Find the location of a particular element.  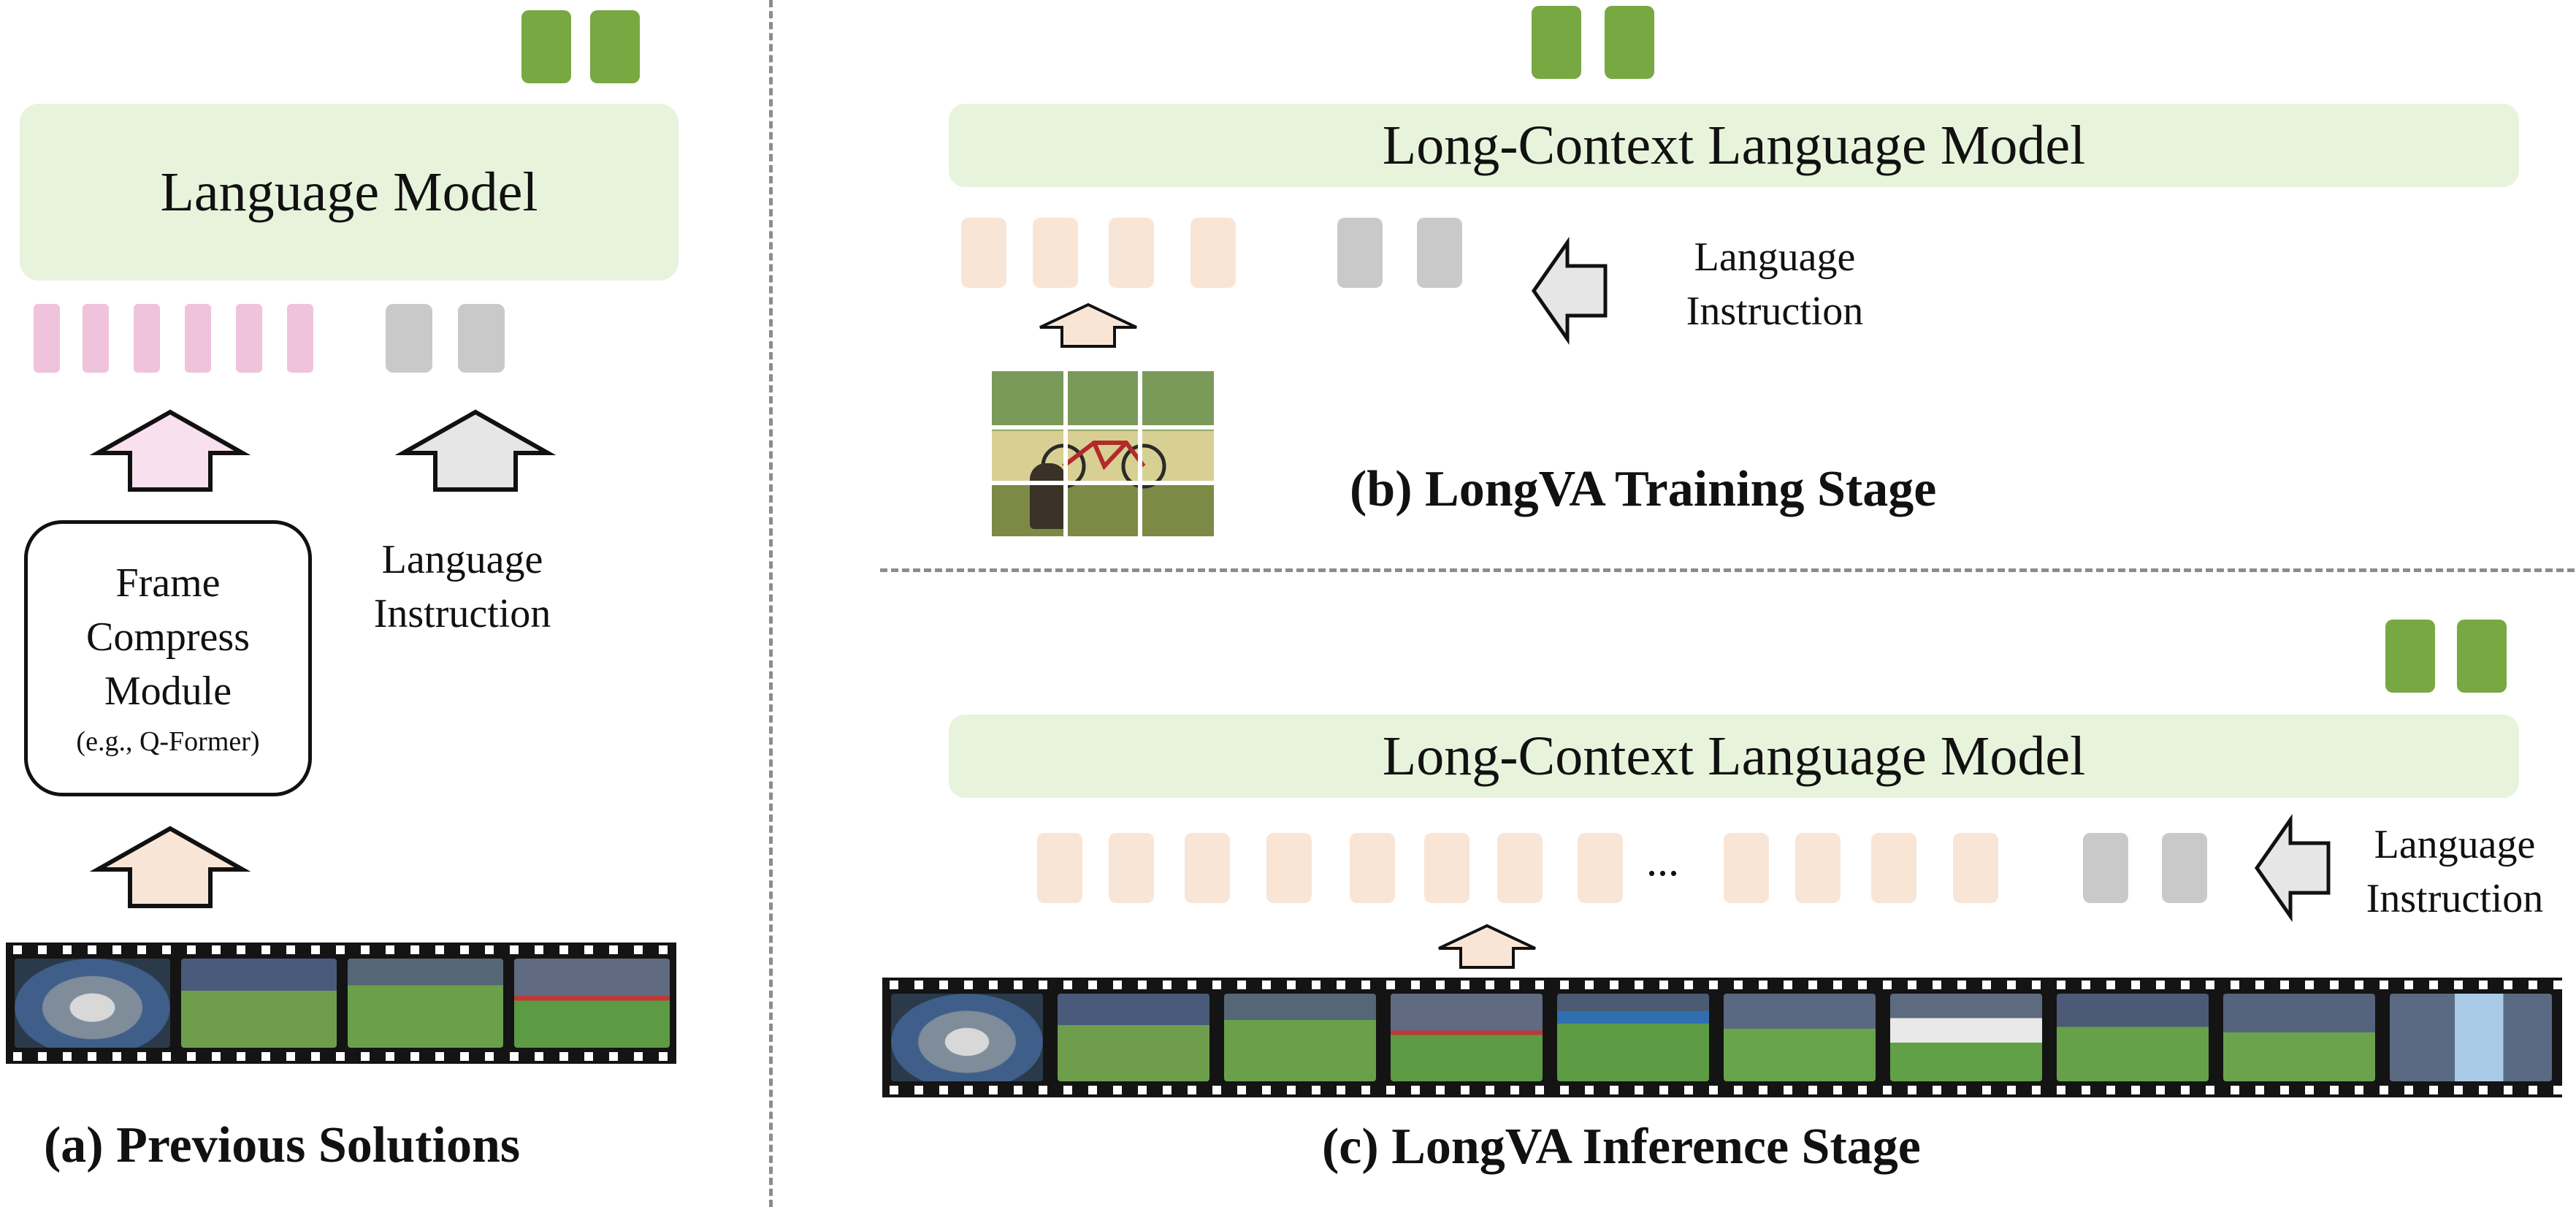

panel-a-caption: (a) Previous Solutions is located at coordinates (282, 1145).